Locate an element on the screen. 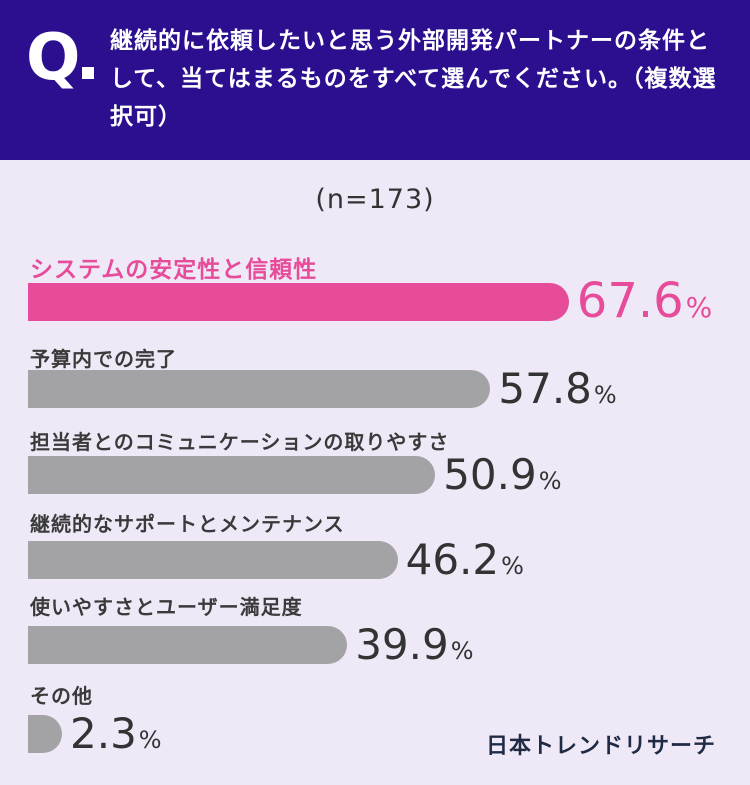 Image resolution: width=750 pixels, height=785 pixels. category-label: 予算内での完了 is located at coordinates (103, 359).